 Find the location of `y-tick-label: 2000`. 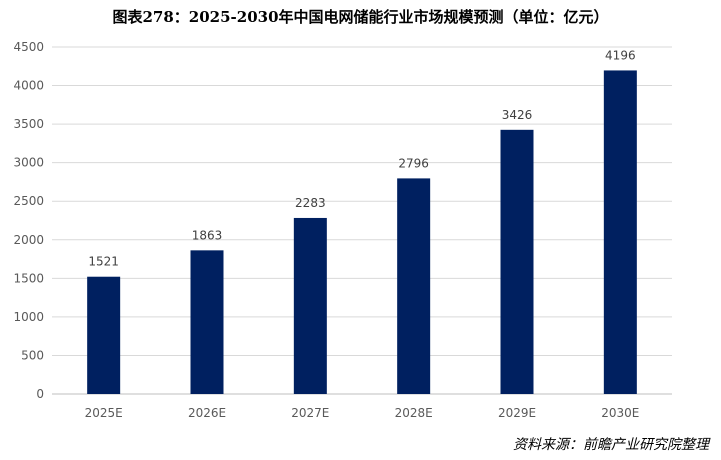

y-tick-label: 2000 is located at coordinates (28, 240).